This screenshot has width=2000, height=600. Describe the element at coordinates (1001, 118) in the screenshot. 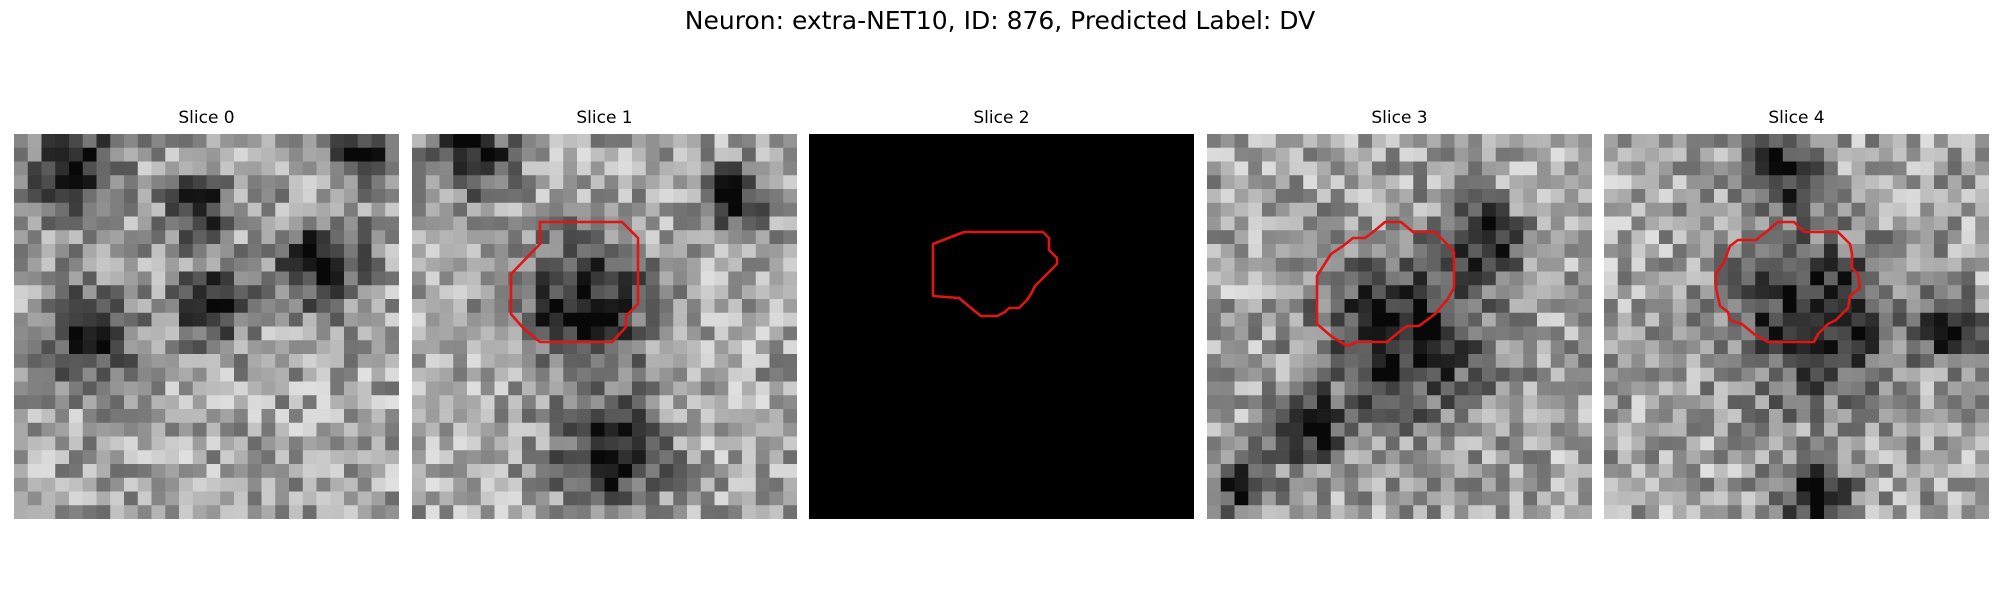

I see `slice-title: Slice 2` at that location.